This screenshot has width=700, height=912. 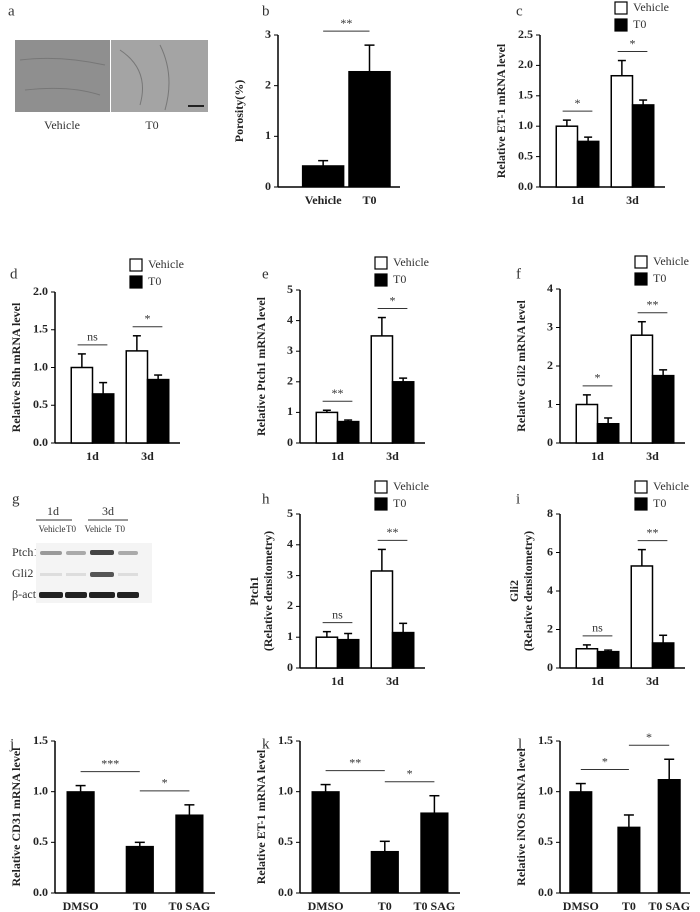 What do you see at coordinates (25, 552) in the screenshot?
I see `protein-label: Ptch1` at bounding box center [25, 552].